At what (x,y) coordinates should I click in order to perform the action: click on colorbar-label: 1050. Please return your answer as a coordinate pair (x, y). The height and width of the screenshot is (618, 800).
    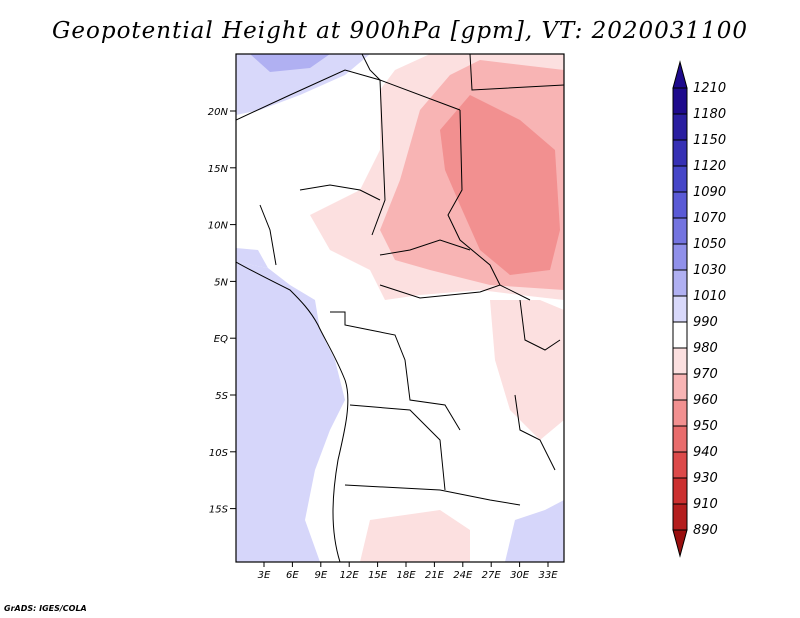
    Looking at the image, I should click on (709, 244).